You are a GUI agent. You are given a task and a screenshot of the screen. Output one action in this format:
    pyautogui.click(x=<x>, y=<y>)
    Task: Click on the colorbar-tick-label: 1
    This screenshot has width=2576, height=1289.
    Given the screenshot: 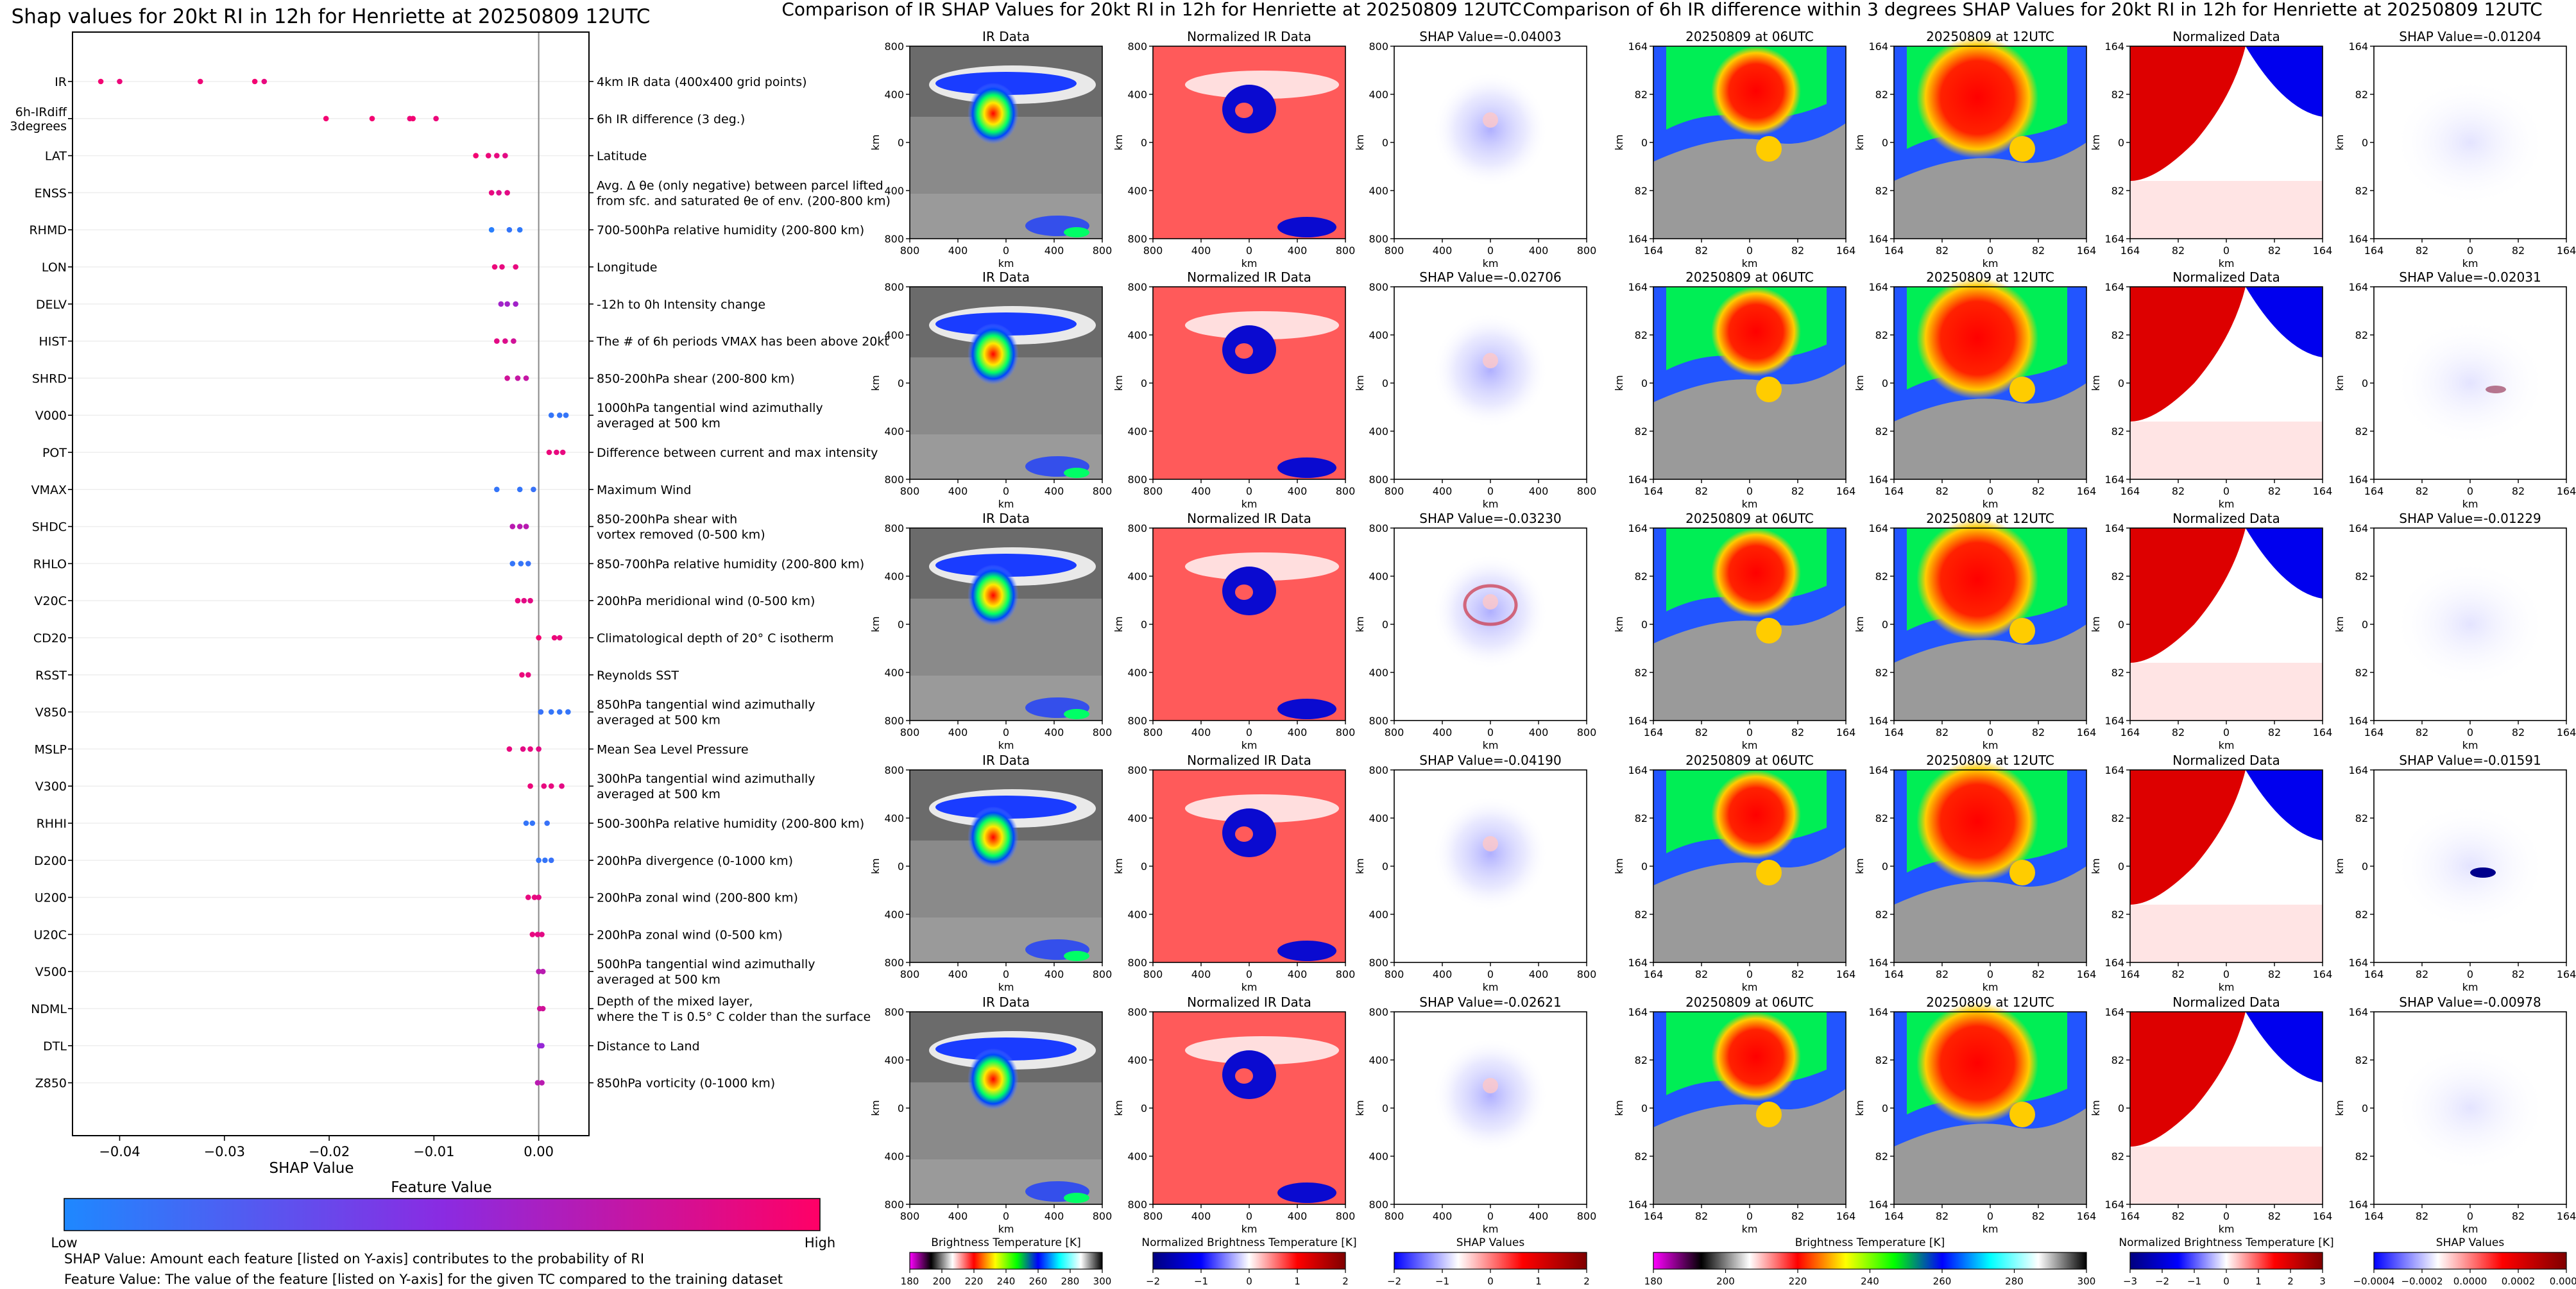 What is the action you would take?
    pyautogui.click(x=1538, y=1281)
    